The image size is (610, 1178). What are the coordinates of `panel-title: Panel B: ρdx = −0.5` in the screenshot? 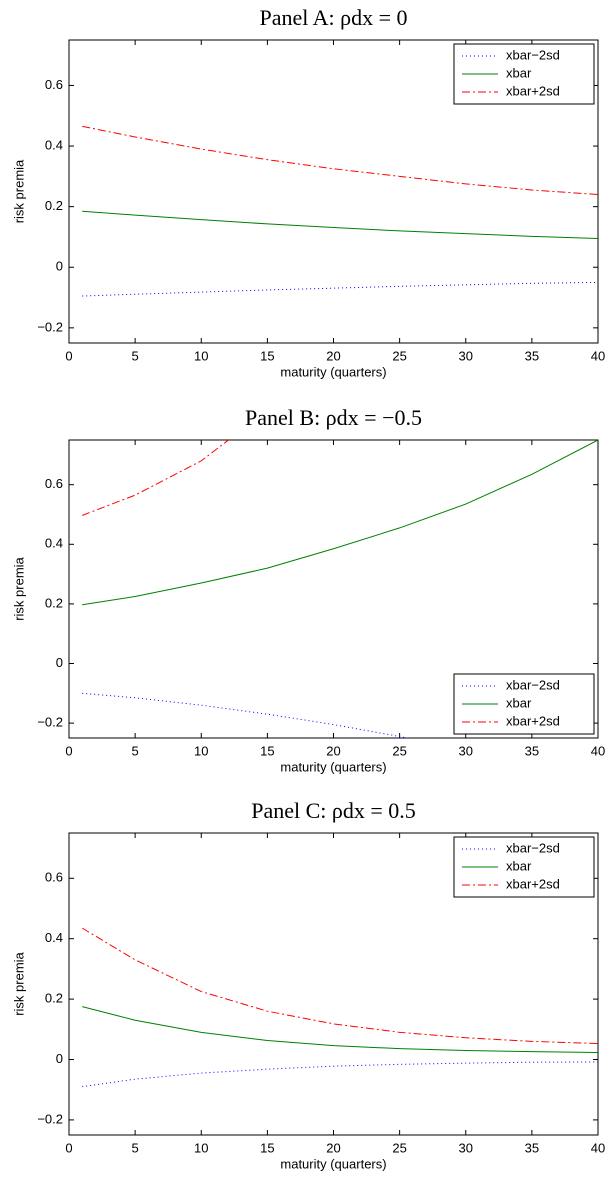 It's located at (333, 417).